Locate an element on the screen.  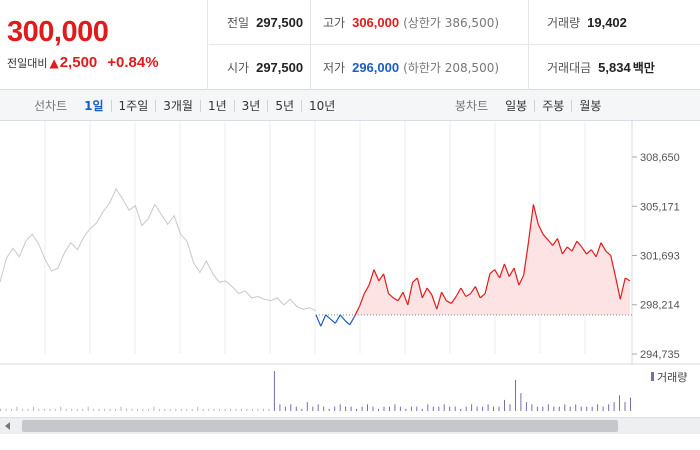
trade-value-value: 5,834 is located at coordinates (614, 67).